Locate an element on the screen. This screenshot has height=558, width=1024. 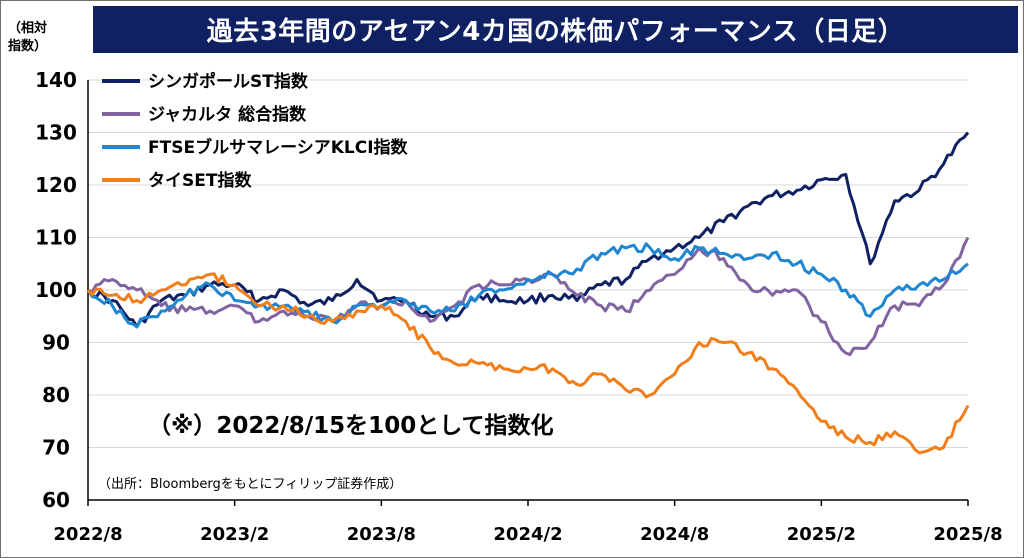
source-note: （出所：Bloombergをもとにフィリップ証券作成） is located at coordinates (250, 484).